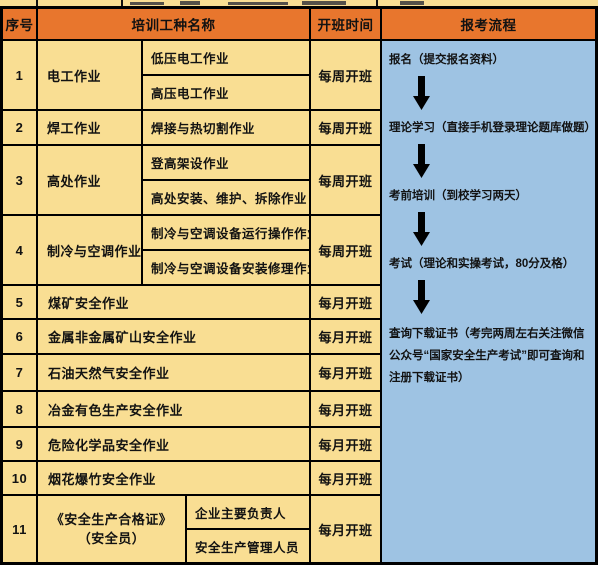  I want to click on flow-step-exam: 考试（理论和实操考试，80分及格）, so click(482, 264).